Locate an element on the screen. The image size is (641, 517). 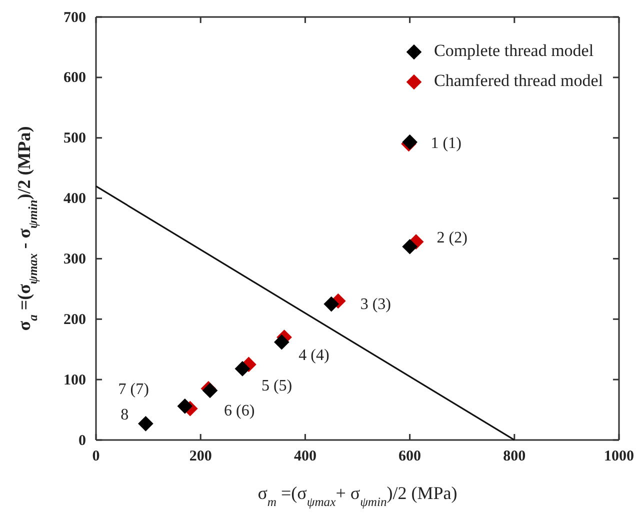
legend-label: Chamfered thread model is located at coordinates (519, 80).